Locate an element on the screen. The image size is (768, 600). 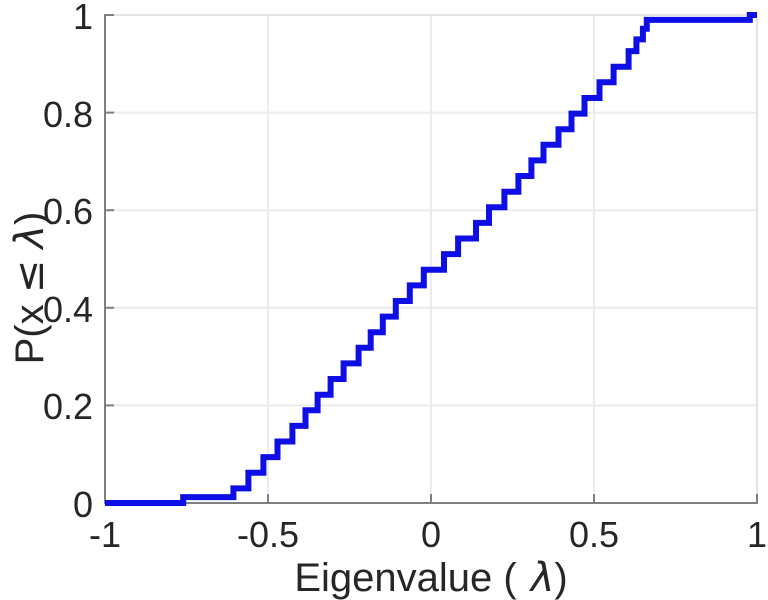
y-tick-label: 0.6 is located at coordinates (67, 212).